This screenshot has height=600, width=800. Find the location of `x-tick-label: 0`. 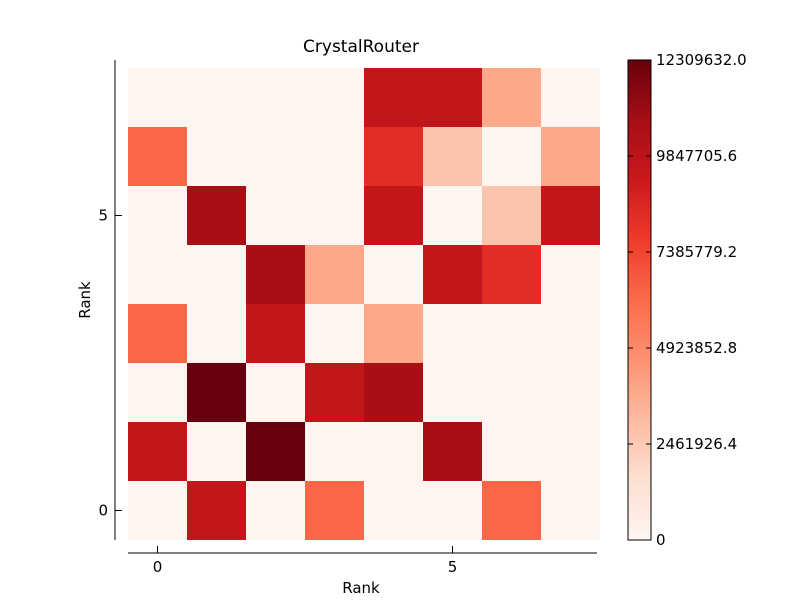

x-tick-label: 0 is located at coordinates (158, 567).